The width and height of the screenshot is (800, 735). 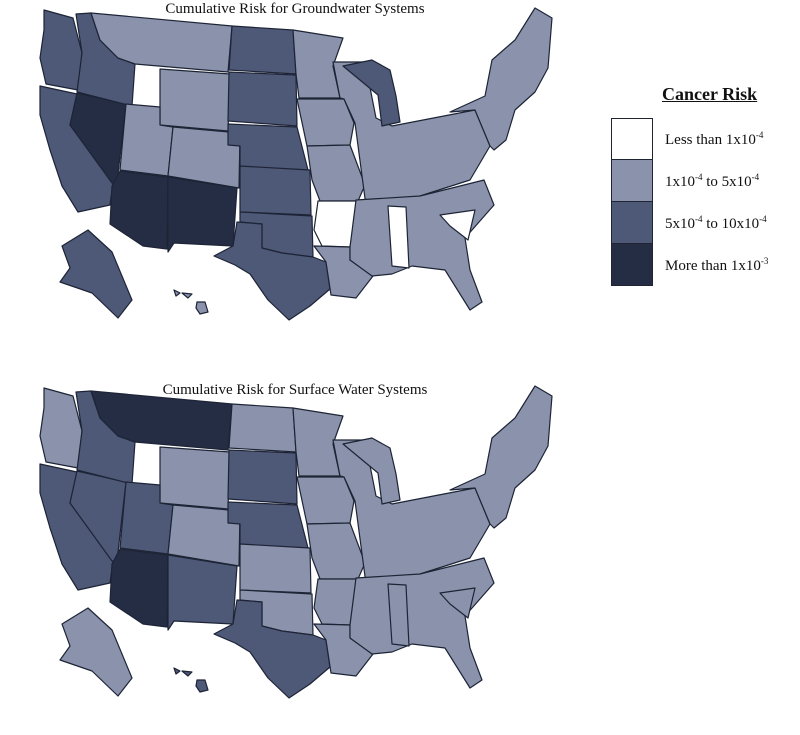 I want to click on groundwater-map-title: Cumulative Risk for Groundwater Systems, so click(x=295, y=9).